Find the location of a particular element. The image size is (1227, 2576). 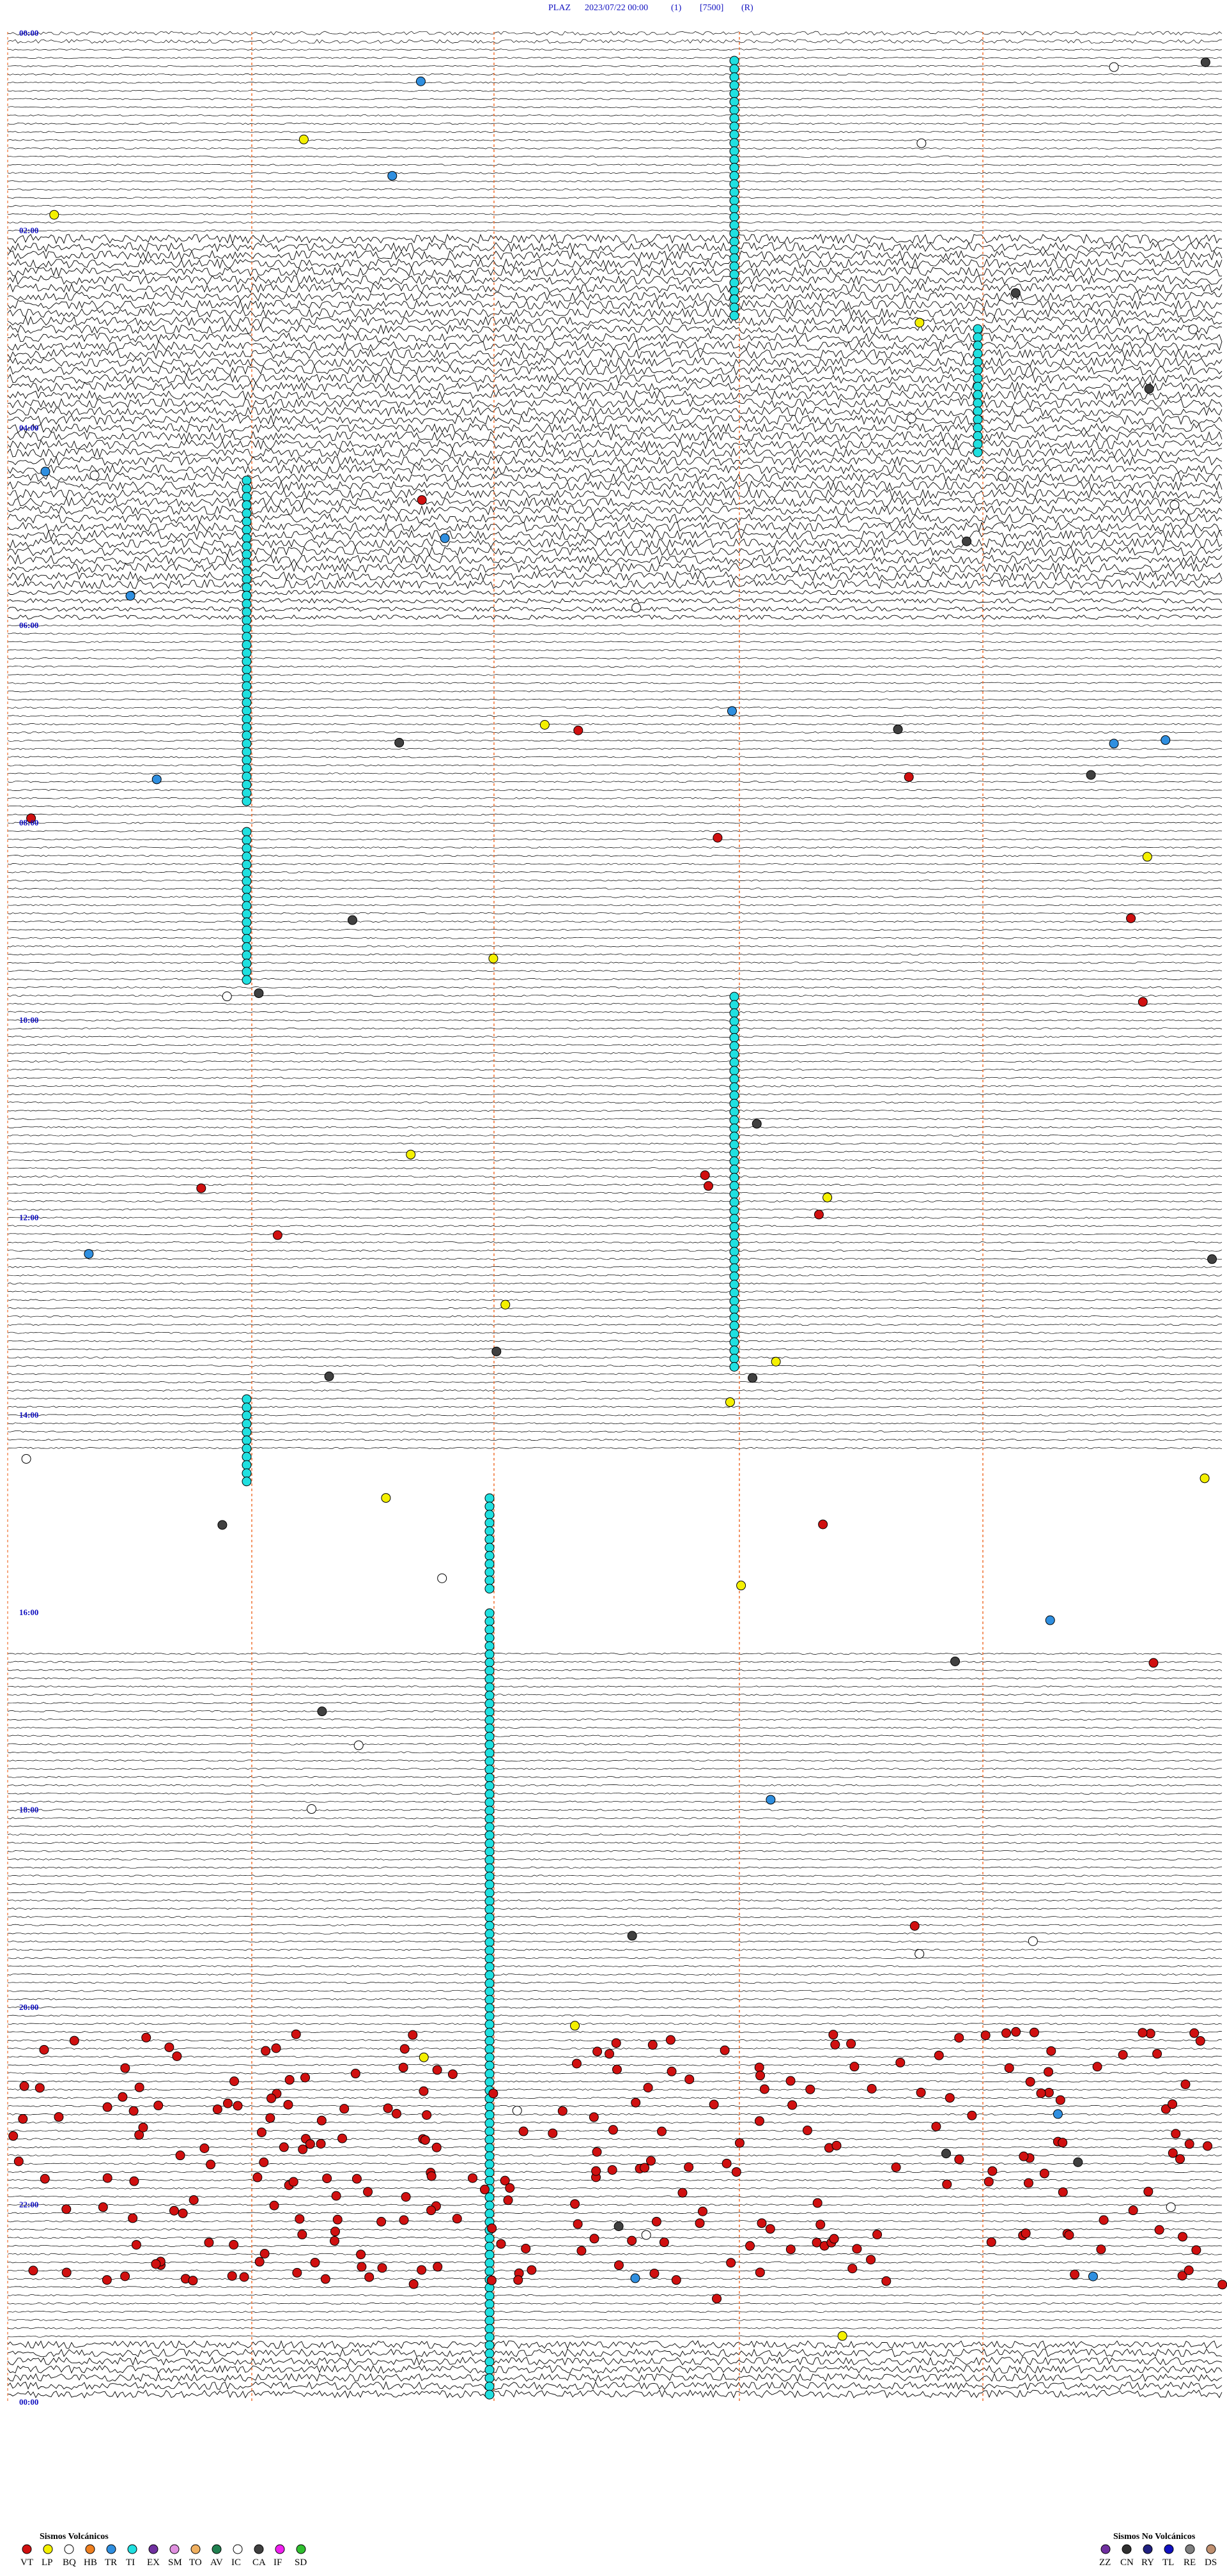

legend-label: BQ is located at coordinates (69, 2562).